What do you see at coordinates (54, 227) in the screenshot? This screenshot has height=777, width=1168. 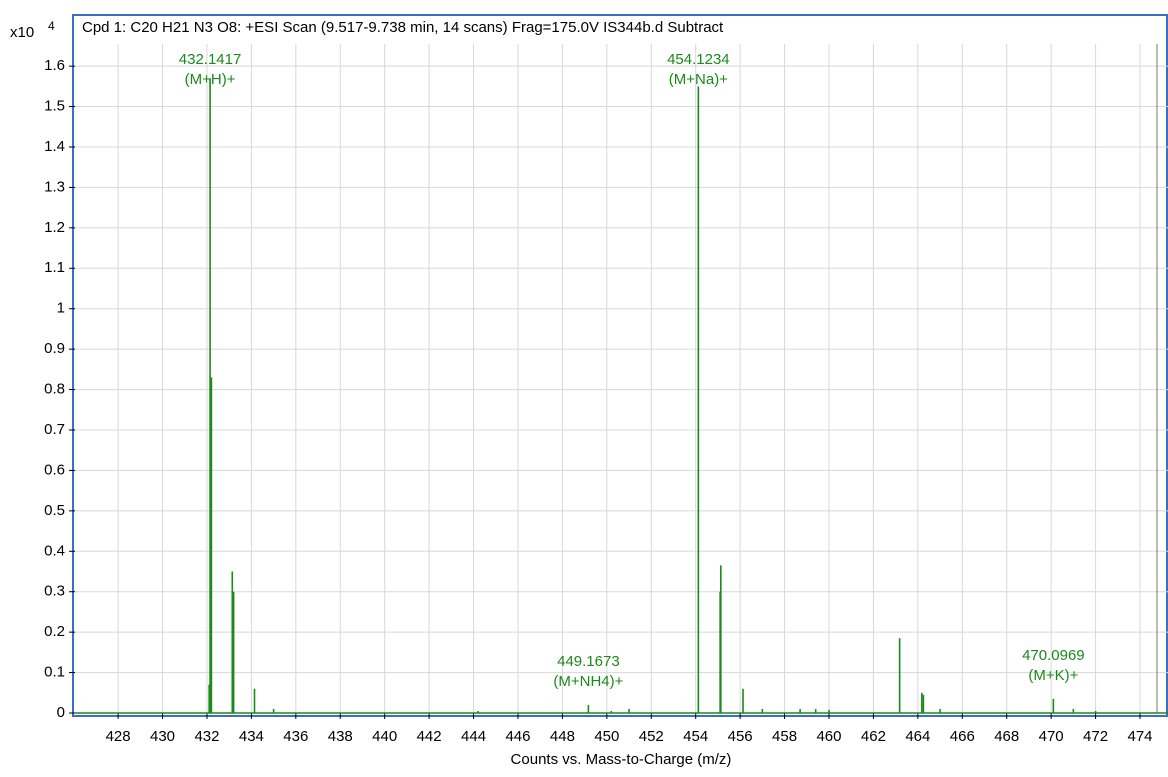 I see `y-tick-label: 1.2` at bounding box center [54, 227].